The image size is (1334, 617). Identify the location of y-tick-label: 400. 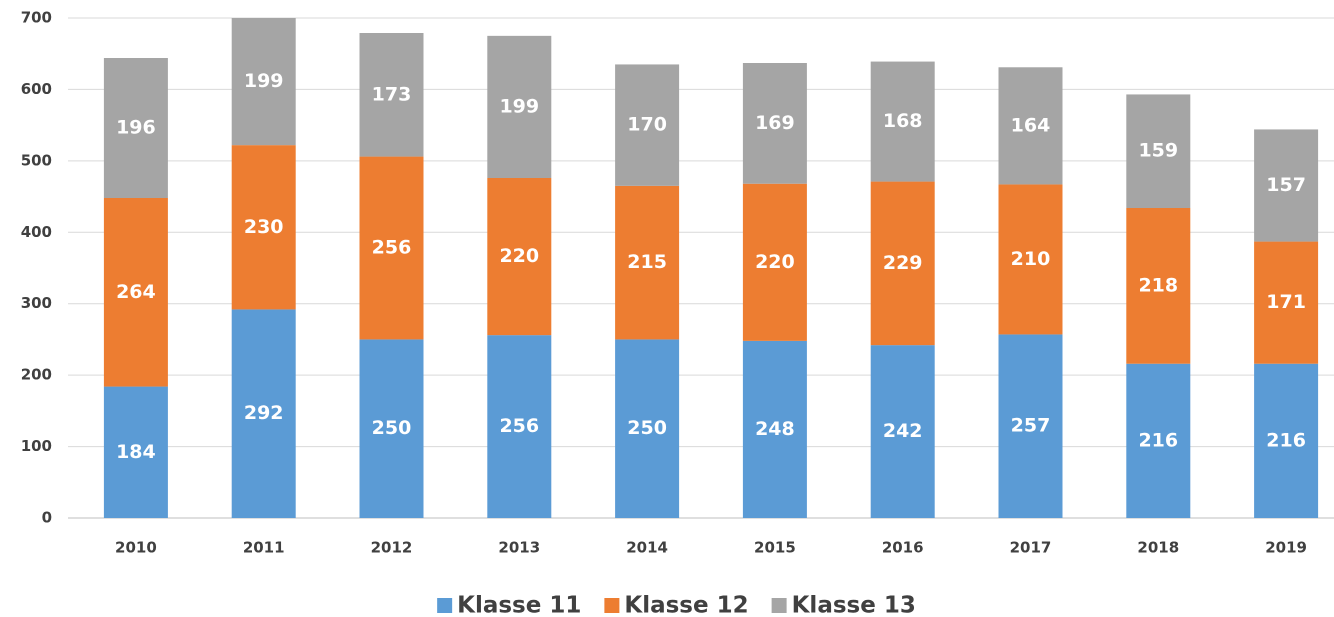
(36, 232).